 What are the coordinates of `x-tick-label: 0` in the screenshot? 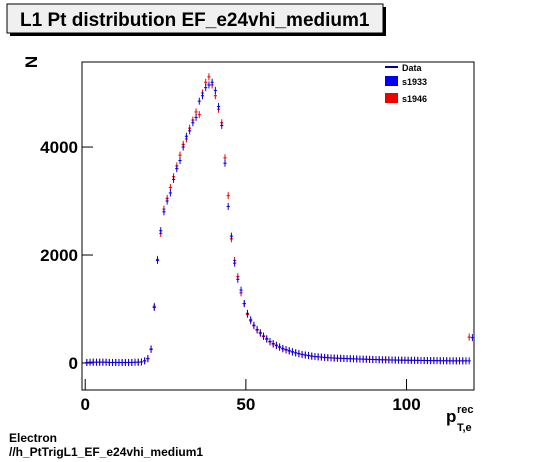 It's located at (84, 404).